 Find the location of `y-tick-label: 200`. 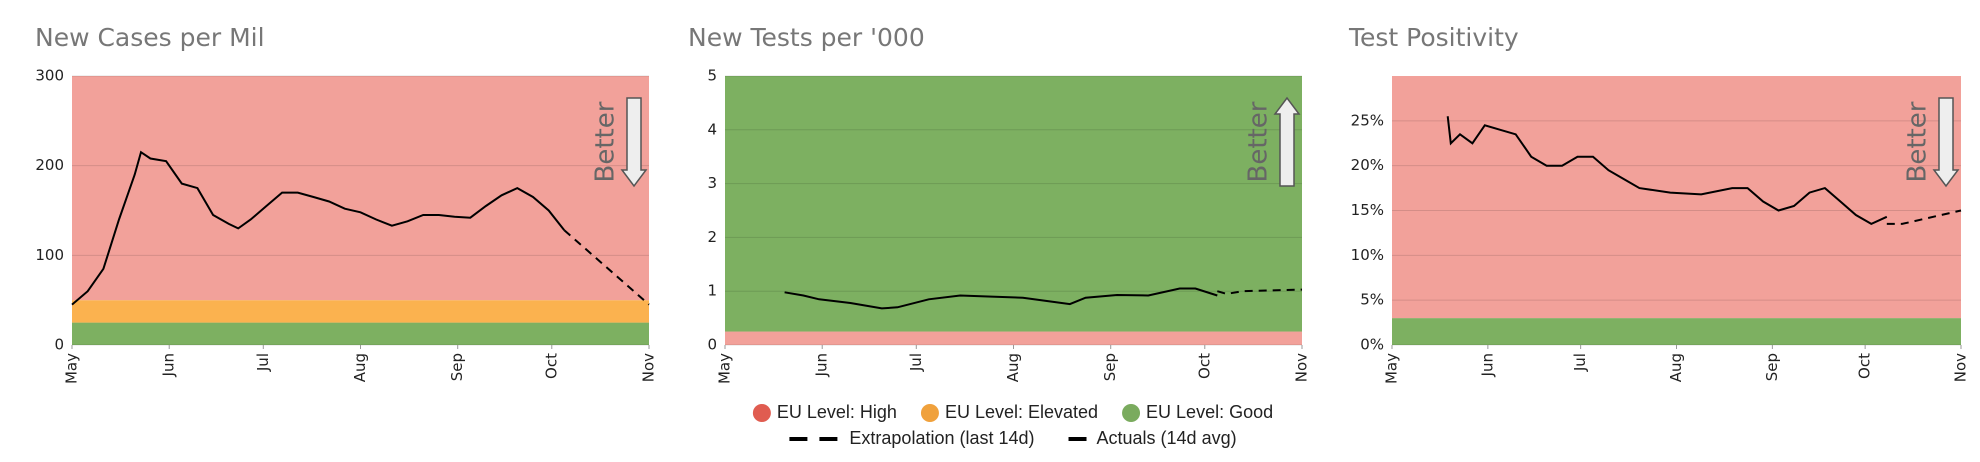

y-tick-label: 200 is located at coordinates (49, 165).